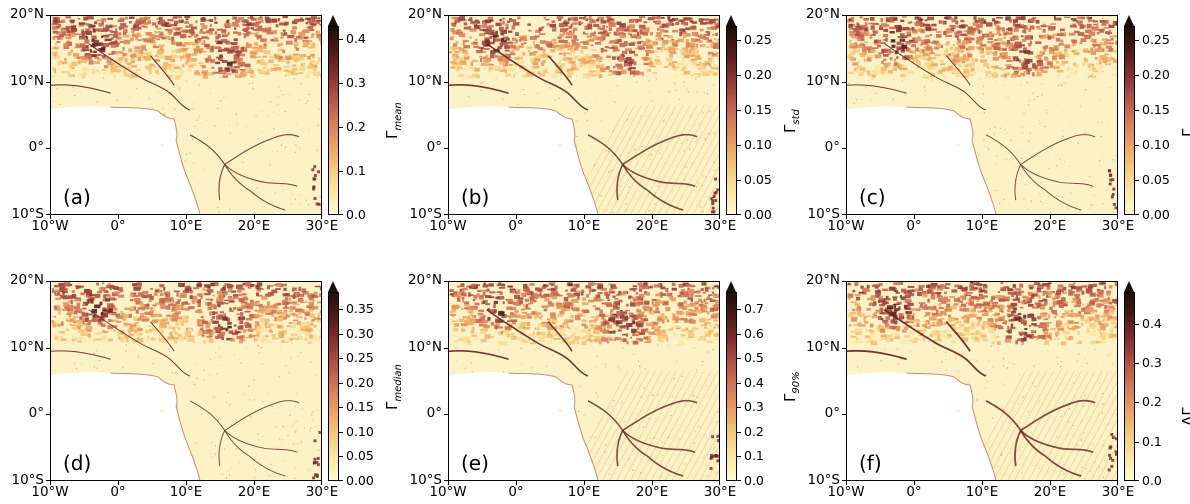 Image resolution: width=1190 pixels, height=504 pixels. I want to click on coastline, so click(155, 160).